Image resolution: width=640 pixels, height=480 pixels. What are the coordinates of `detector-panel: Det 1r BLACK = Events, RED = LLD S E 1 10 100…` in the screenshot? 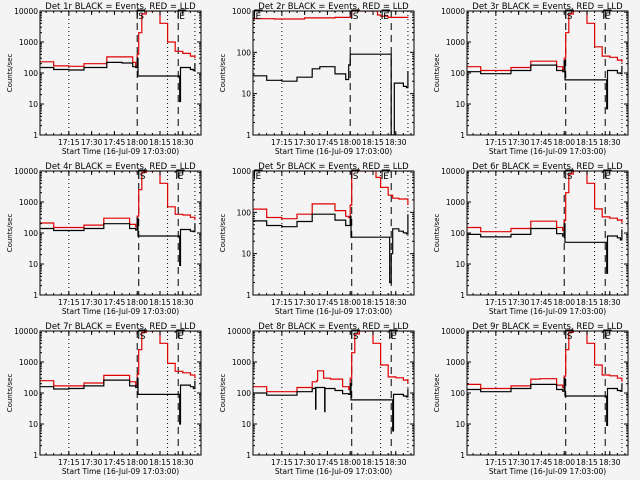 It's located at (106, 80).